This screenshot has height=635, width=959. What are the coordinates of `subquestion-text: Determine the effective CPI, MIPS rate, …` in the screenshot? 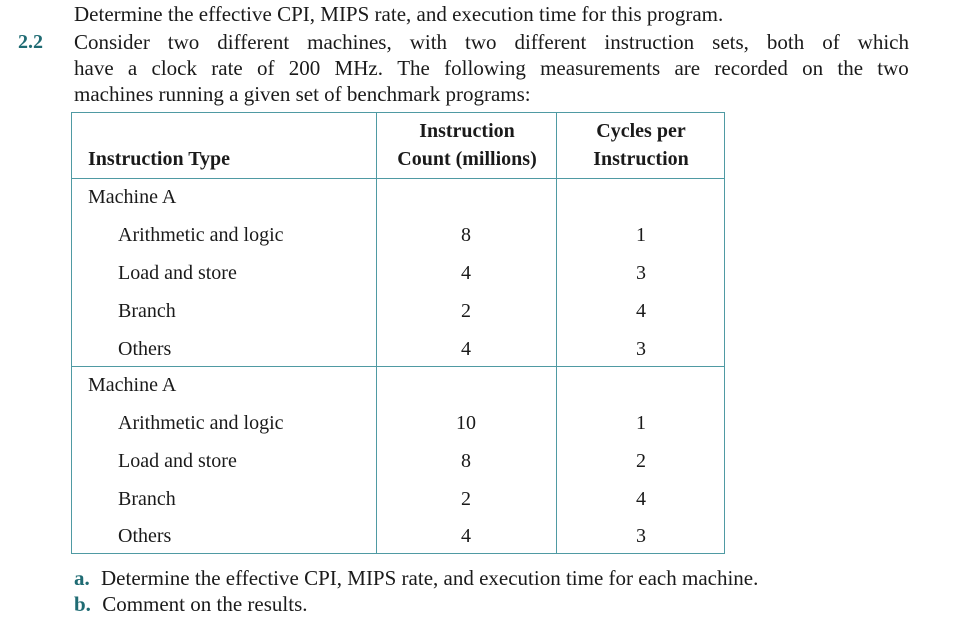 It's located at (430, 578).